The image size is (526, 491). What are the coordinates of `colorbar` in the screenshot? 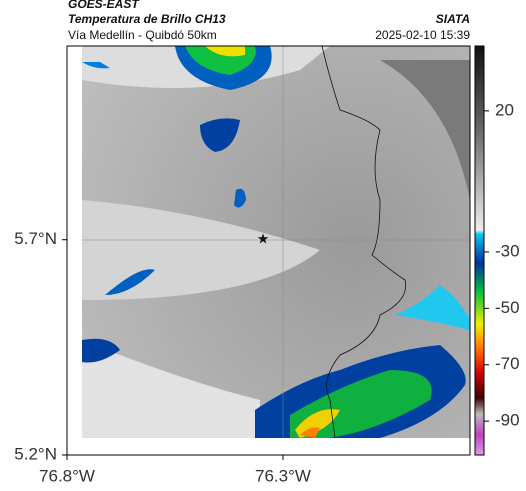 It's located at (479, 250).